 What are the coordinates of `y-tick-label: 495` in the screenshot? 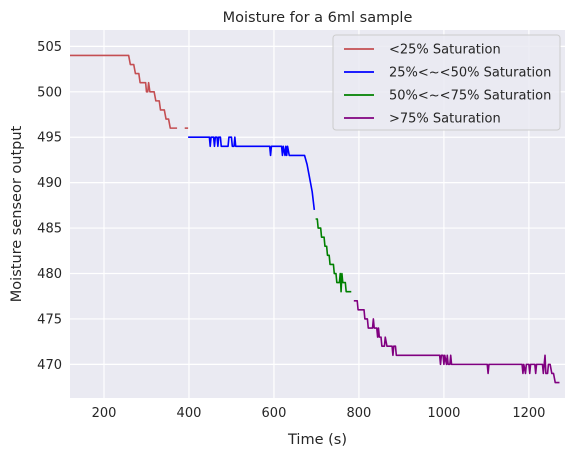 It's located at (49, 138).